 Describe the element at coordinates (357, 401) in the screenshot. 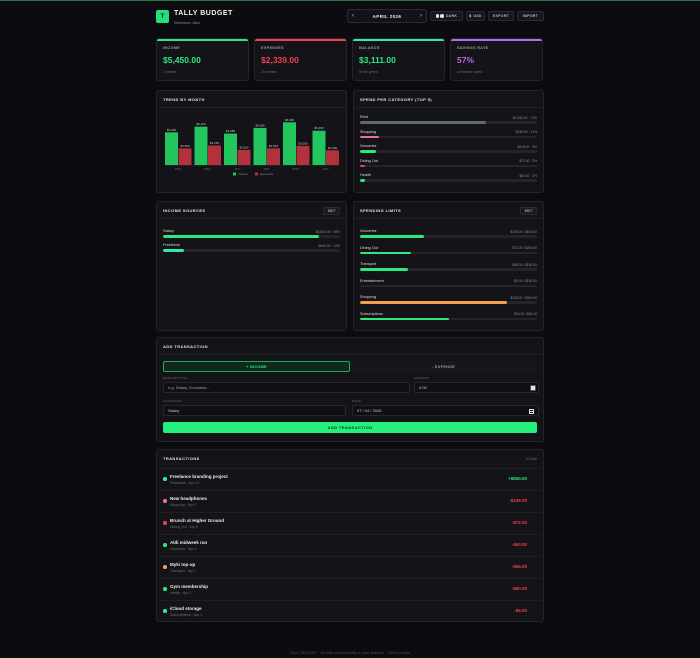

I see `date-label: DATE` at that location.